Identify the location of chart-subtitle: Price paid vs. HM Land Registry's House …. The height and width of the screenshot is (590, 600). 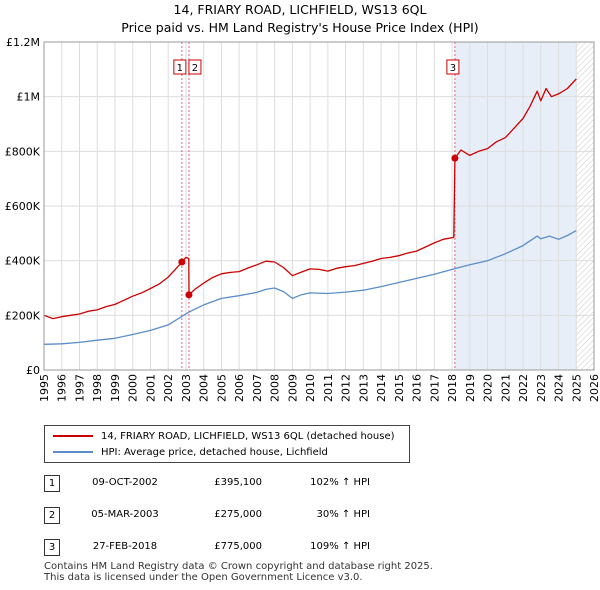
(300, 27).